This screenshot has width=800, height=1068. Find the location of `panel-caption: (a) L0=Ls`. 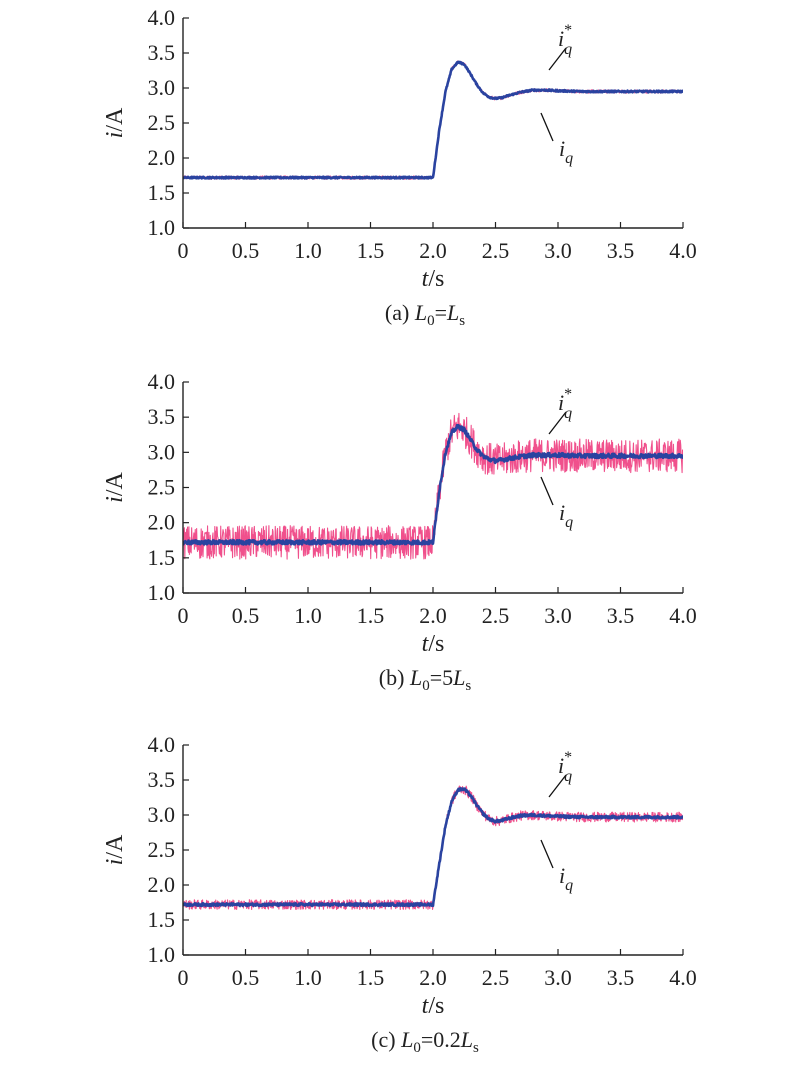

panel-caption: (a) L0=Ls is located at coordinates (425, 314).